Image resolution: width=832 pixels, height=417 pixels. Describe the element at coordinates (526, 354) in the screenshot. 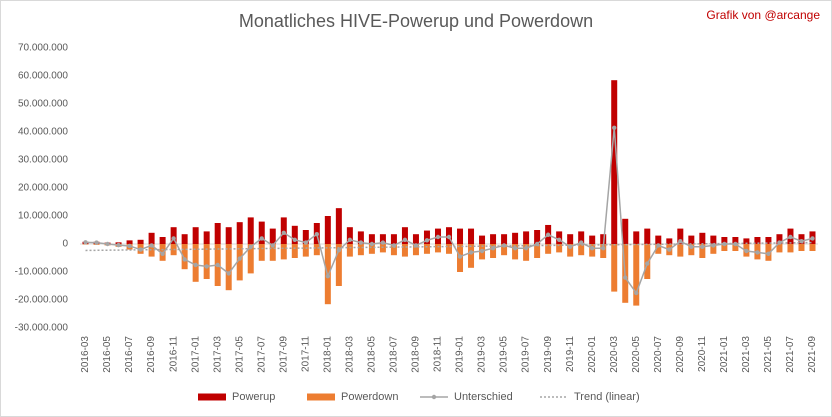

I see `x-tick-label: 2019-07` at that location.